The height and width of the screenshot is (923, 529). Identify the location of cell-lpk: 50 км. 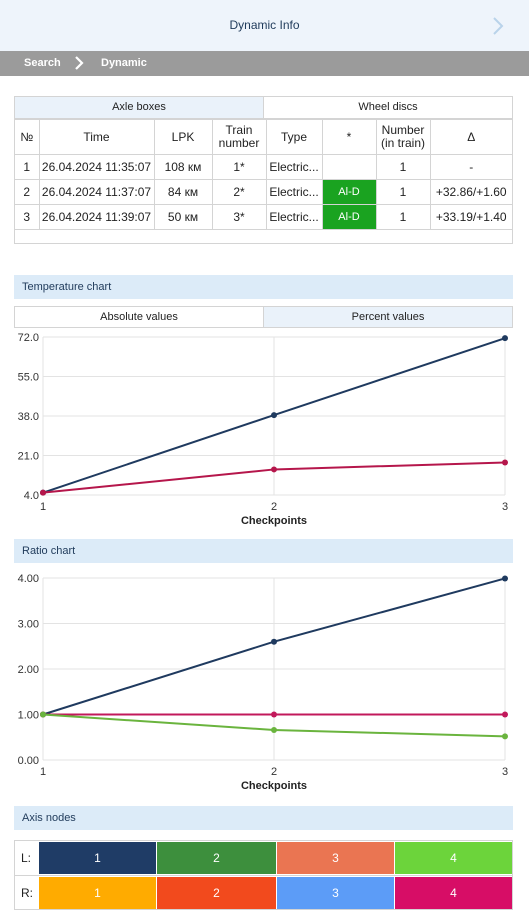
(183, 217).